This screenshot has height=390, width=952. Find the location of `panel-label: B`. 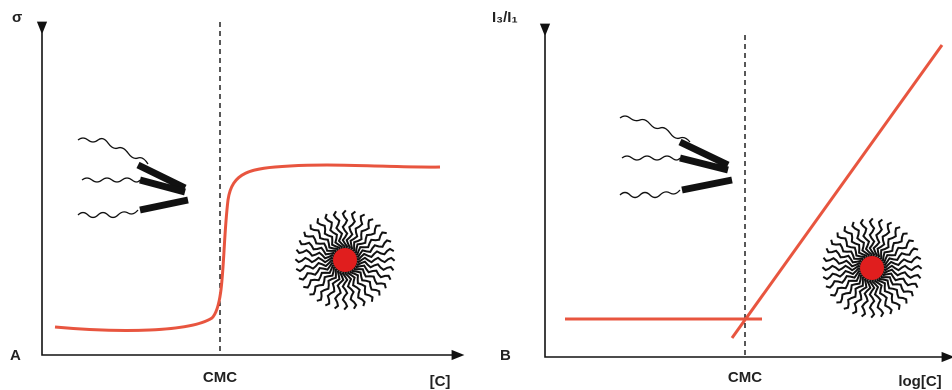

panel-label: B is located at coordinates (505, 355).